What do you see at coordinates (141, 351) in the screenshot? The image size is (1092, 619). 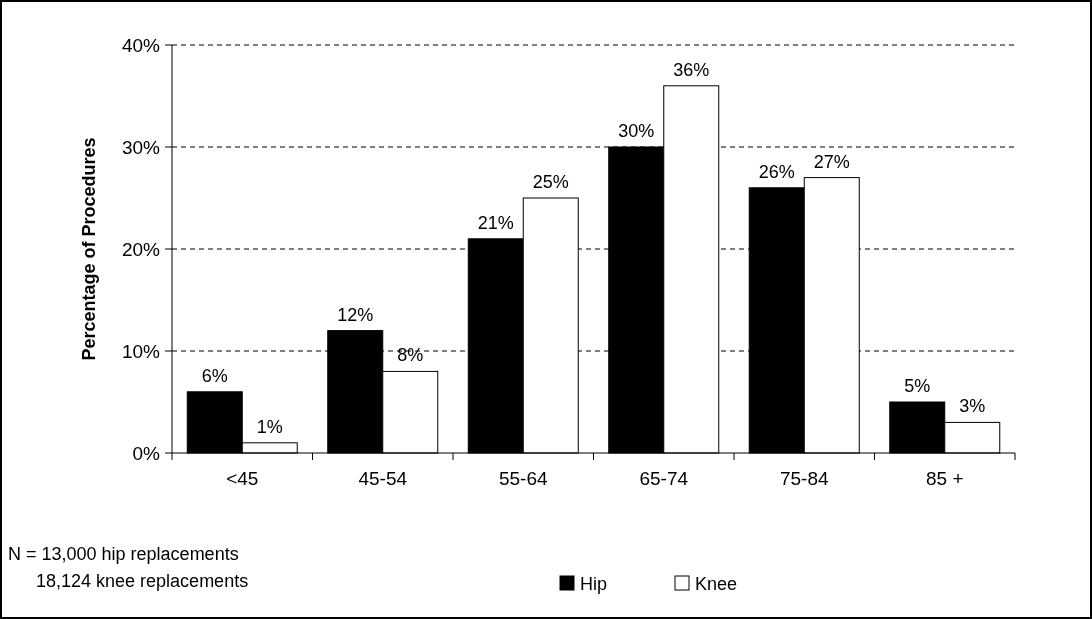 I see `y-tick-label: 10%` at bounding box center [141, 351].